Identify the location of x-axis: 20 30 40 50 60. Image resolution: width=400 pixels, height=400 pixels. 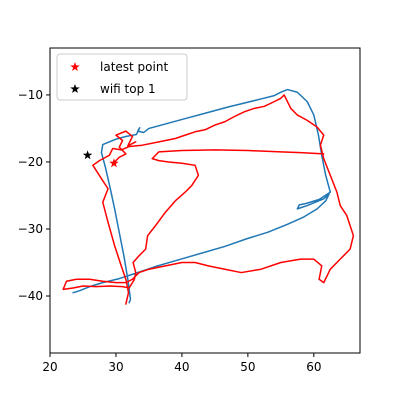
(181, 363).